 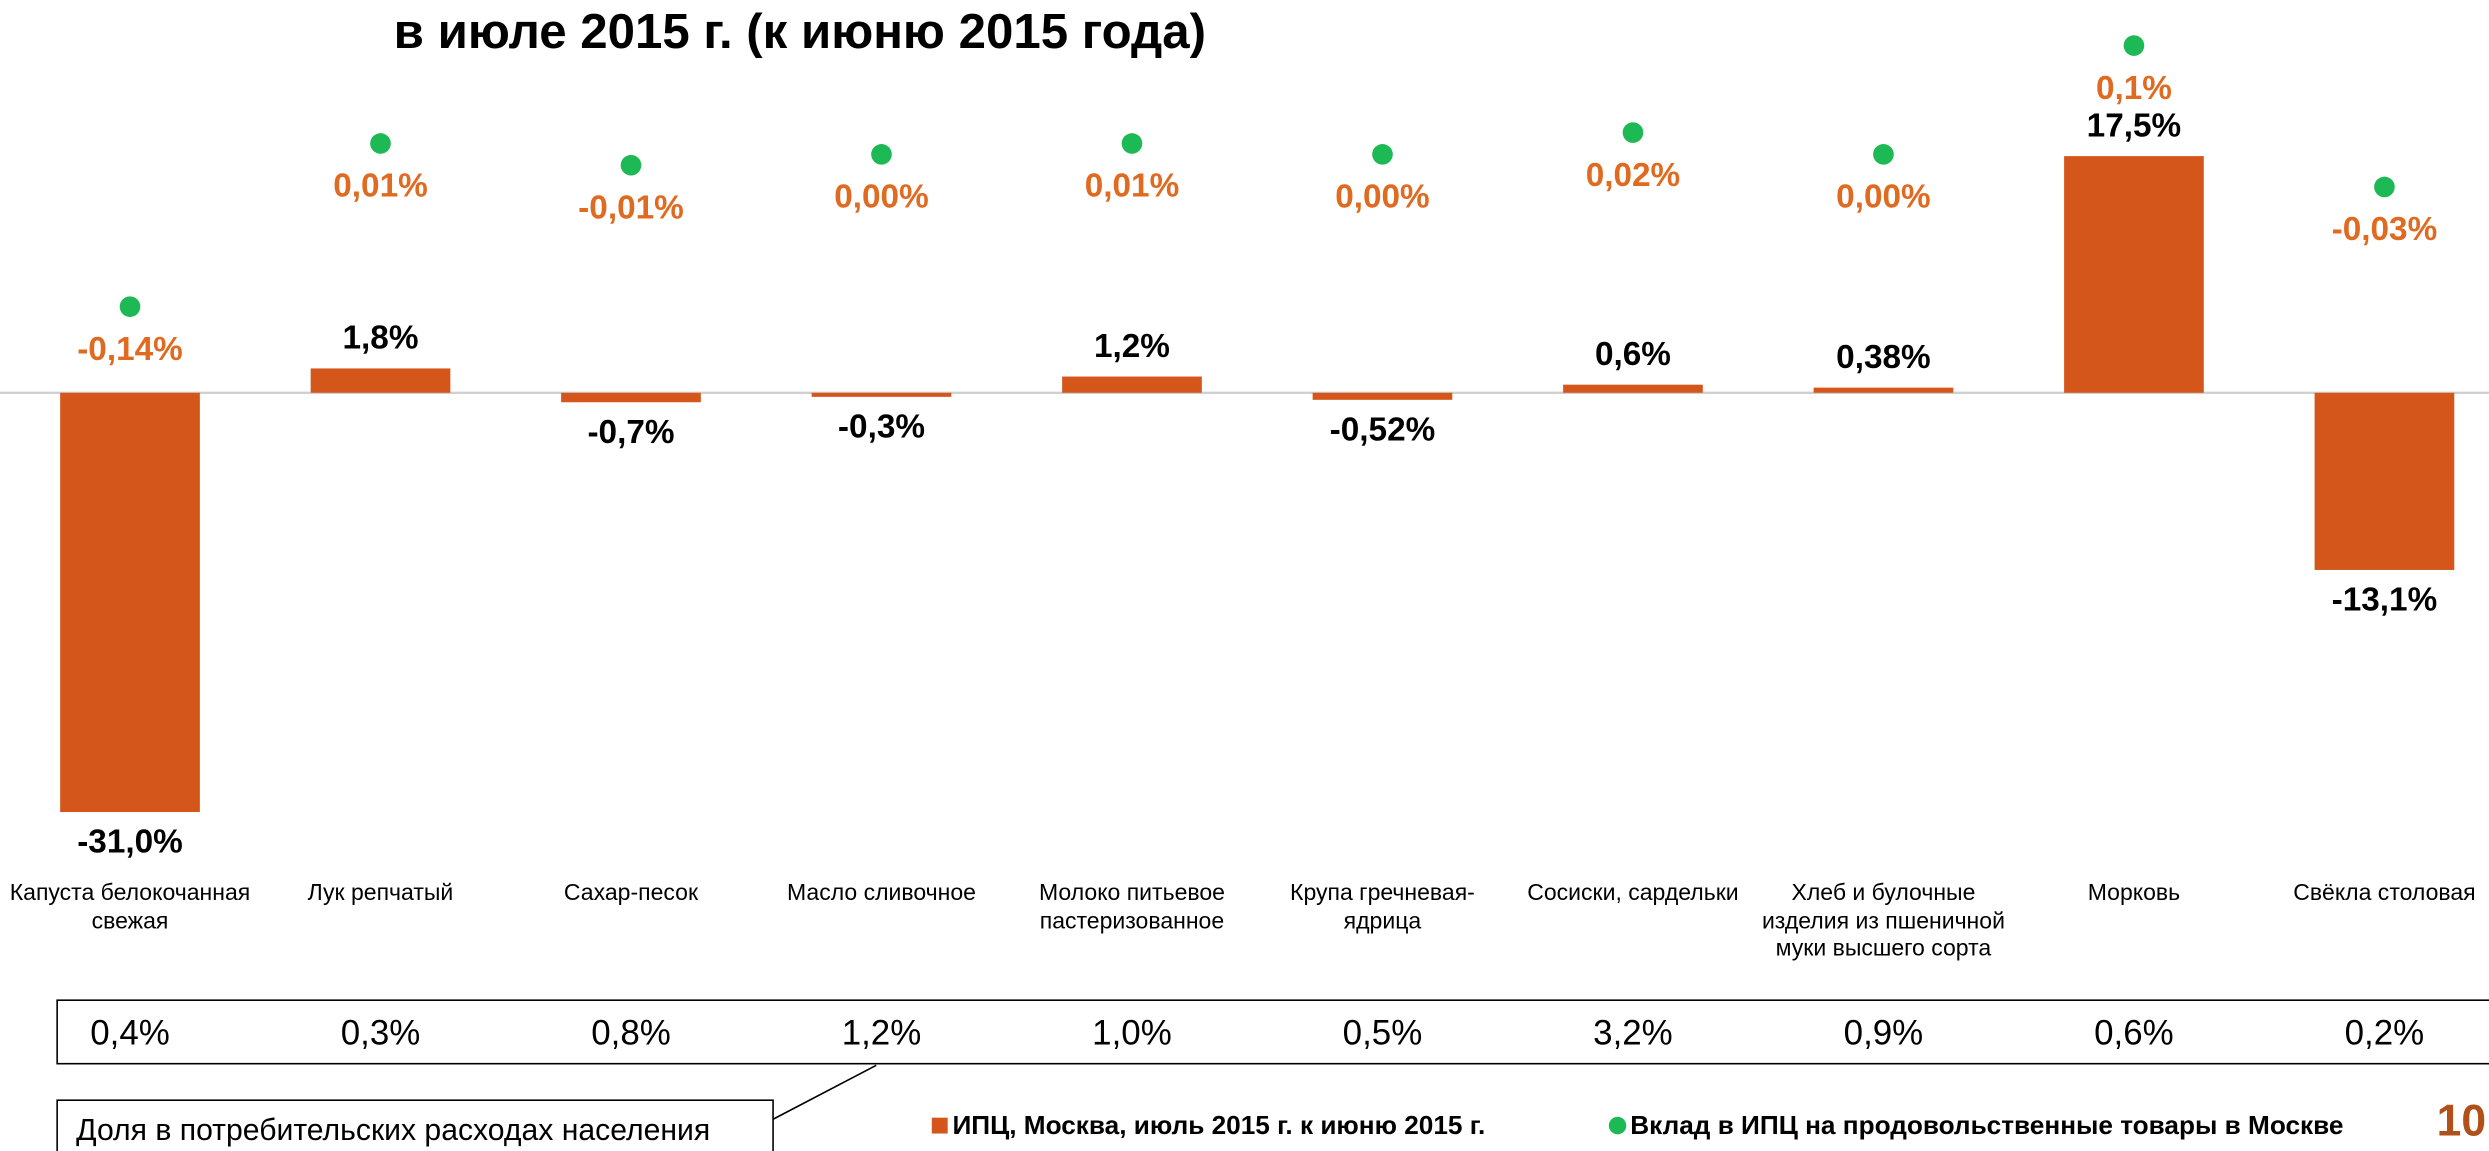 What do you see at coordinates (1633, 894) in the screenshot?
I see `category-label: Сосиски, сардельки` at bounding box center [1633, 894].